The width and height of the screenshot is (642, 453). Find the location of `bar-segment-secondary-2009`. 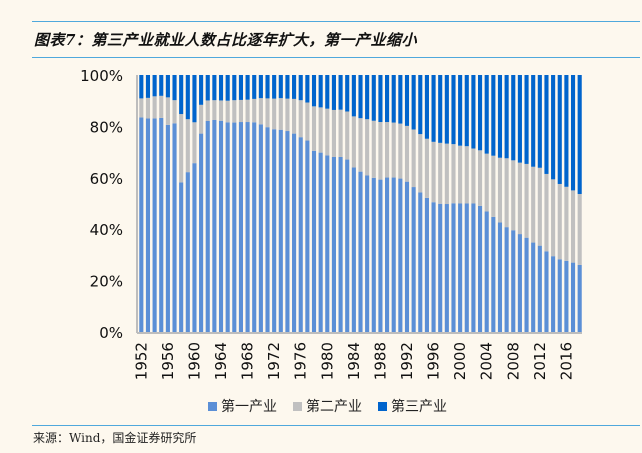

bar-segment-secondary-2009 is located at coordinates (519, 198).